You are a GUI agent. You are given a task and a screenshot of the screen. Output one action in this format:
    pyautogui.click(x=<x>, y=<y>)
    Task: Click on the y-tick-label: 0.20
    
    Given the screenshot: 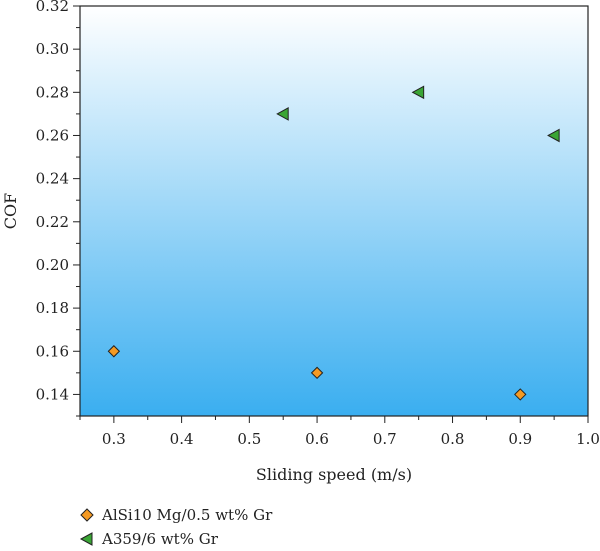 What is the action you would take?
    pyautogui.click(x=52, y=265)
    